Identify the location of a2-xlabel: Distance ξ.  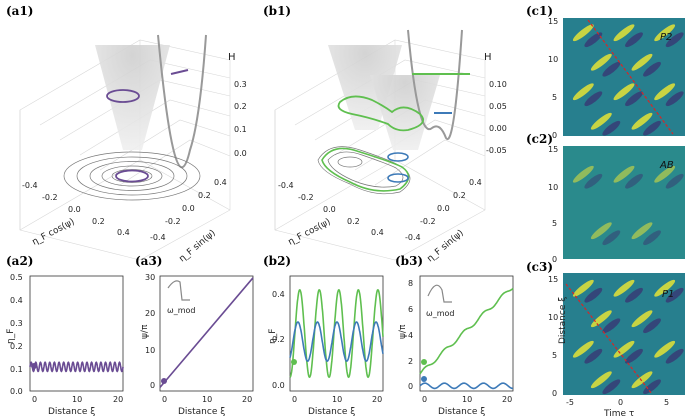
(71, 412).